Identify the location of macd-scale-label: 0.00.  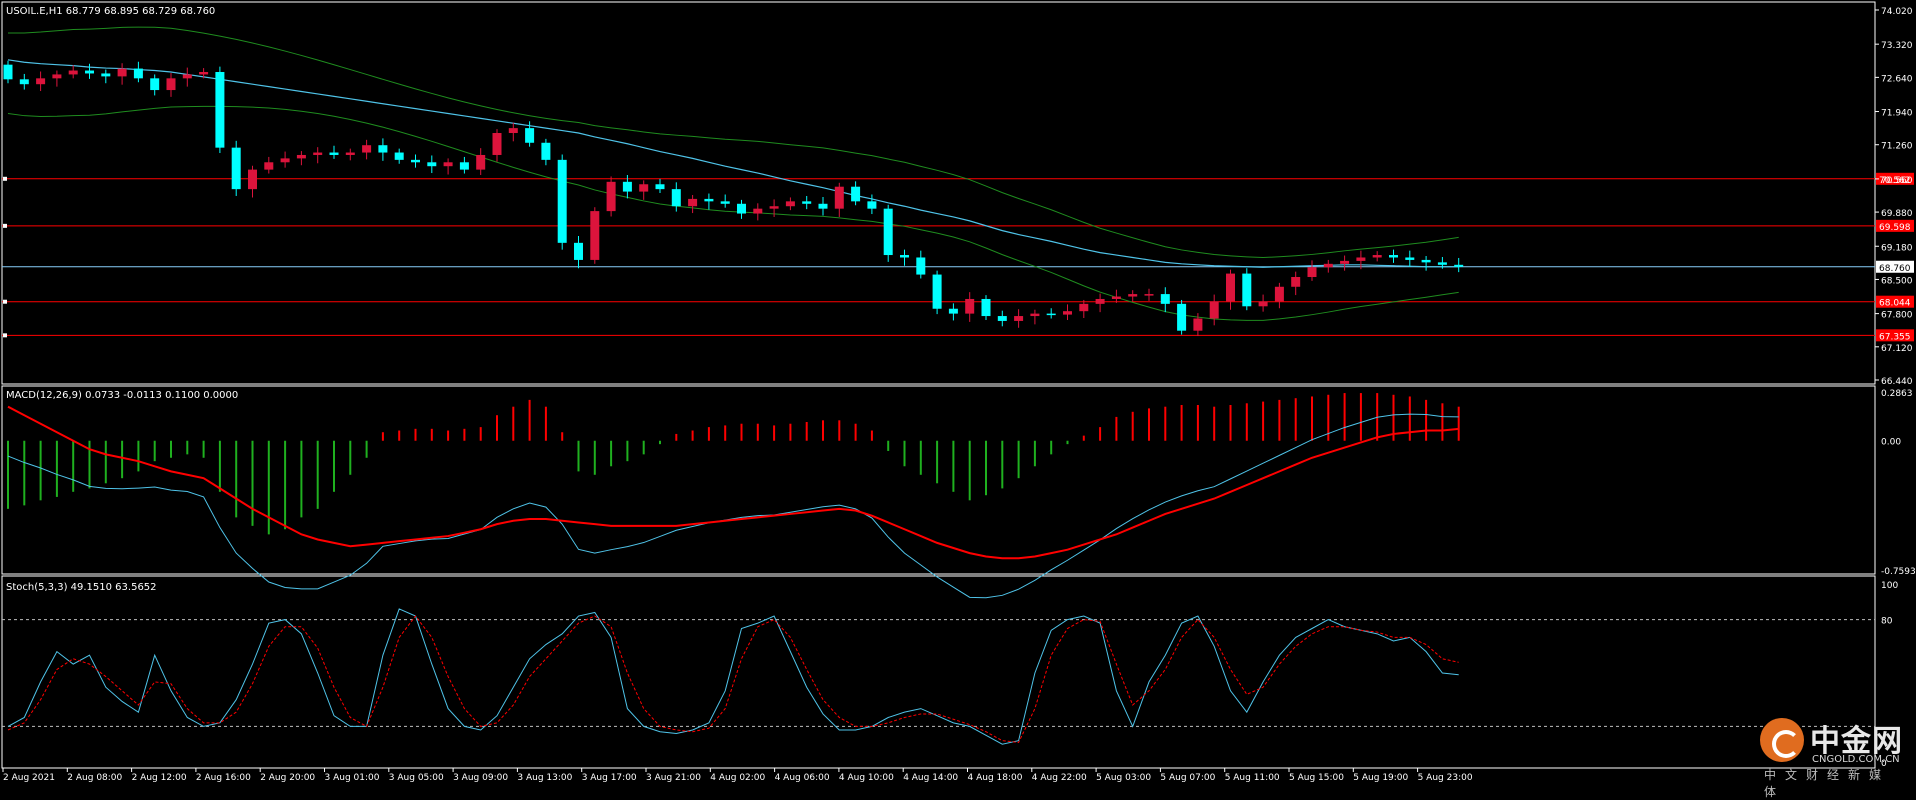
(1891, 443).